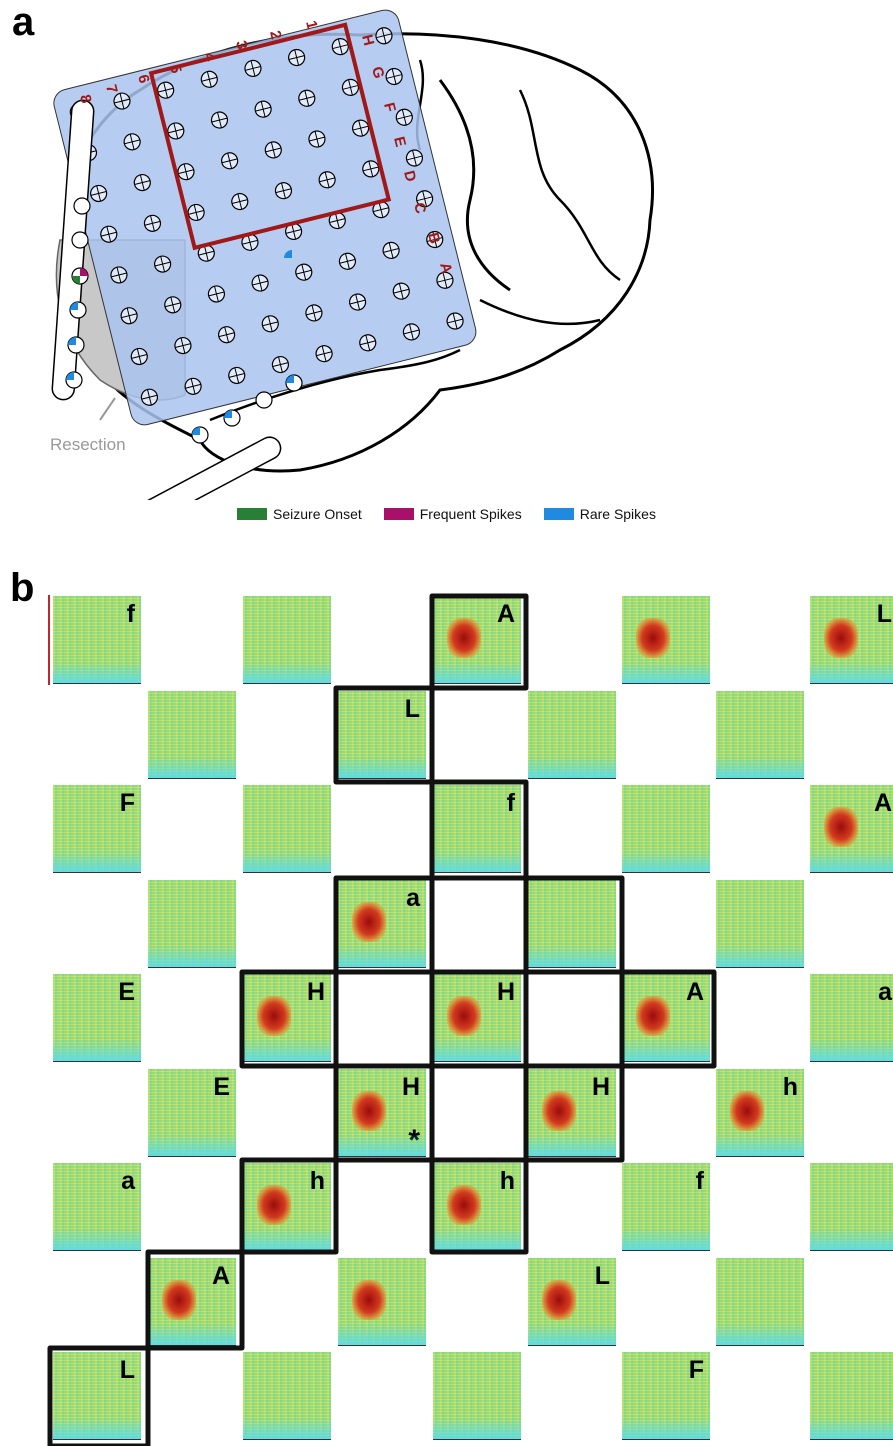 The image size is (893, 1446). I want to click on temporal-sulcus, so click(335, 385).